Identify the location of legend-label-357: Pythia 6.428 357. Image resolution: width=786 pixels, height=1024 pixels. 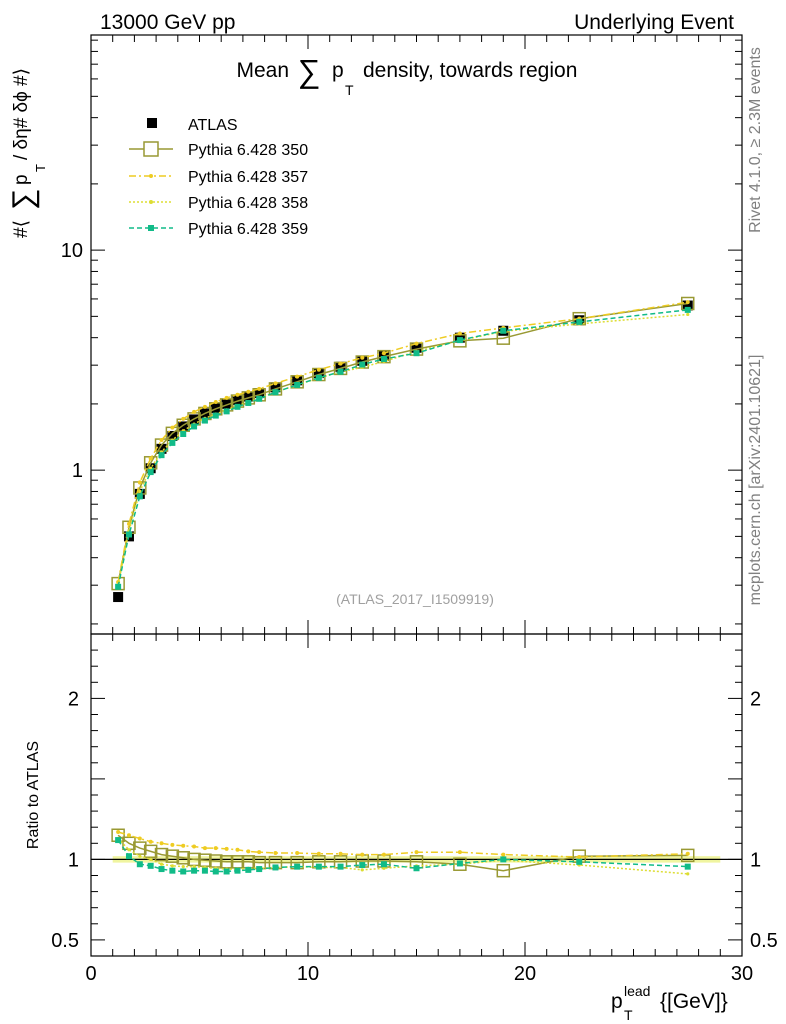
(248, 177).